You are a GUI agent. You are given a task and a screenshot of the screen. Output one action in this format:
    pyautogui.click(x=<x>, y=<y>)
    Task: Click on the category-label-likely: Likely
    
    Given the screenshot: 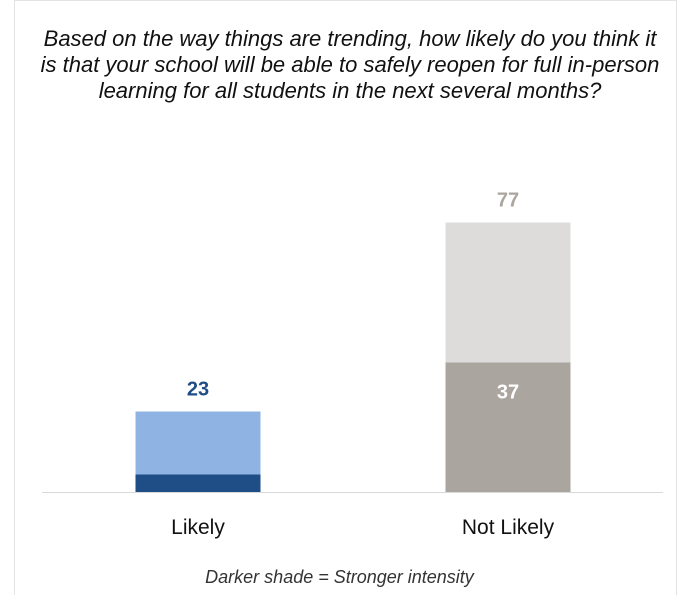 What is the action you would take?
    pyautogui.click(x=198, y=527)
    